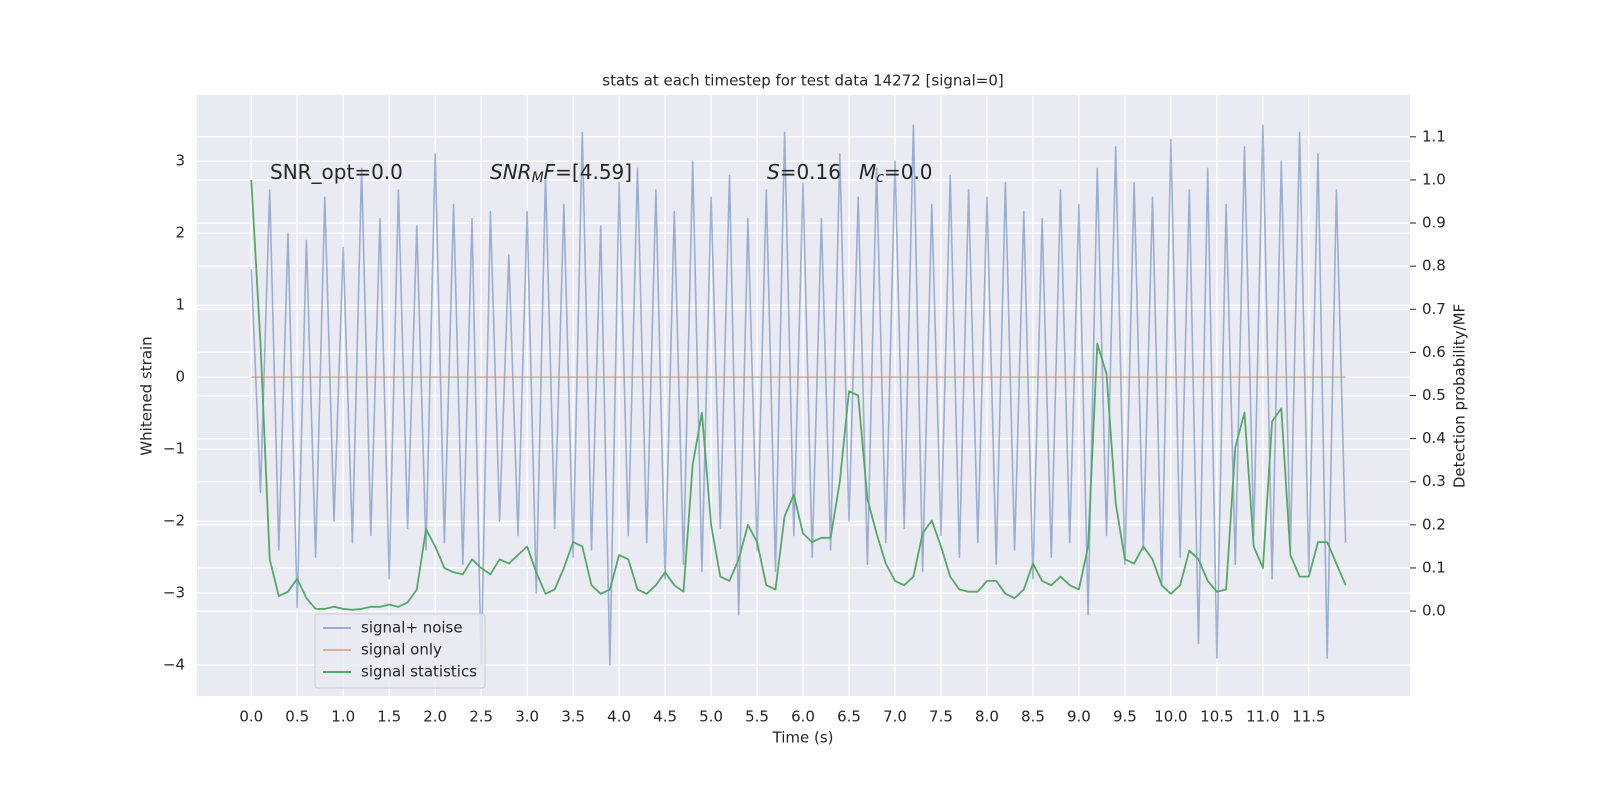 This screenshot has height=800, width=1600. Describe the element at coordinates (849, 717) in the screenshot. I see `x-tick-label: 6.5` at that location.